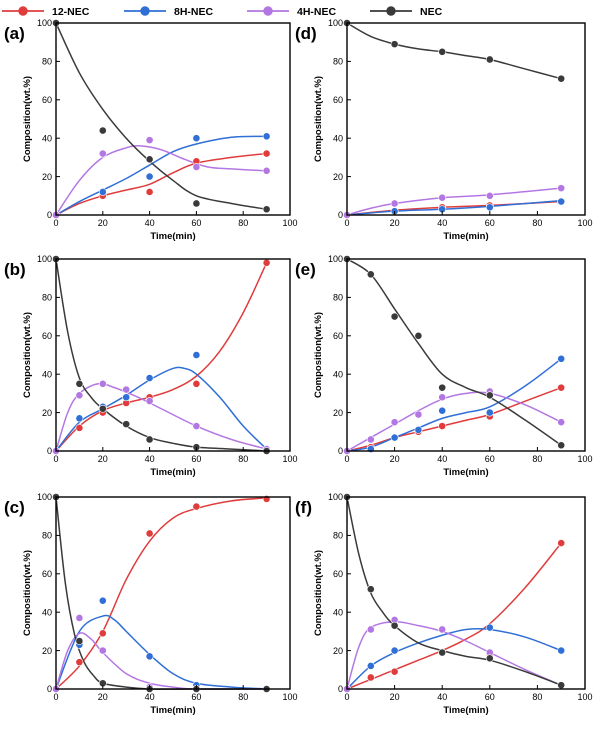 This screenshot has height=729, width=600. Describe the element at coordinates (292, 12) in the screenshot. I see `legend-item-4h-nec: 4H-NEC` at that location.